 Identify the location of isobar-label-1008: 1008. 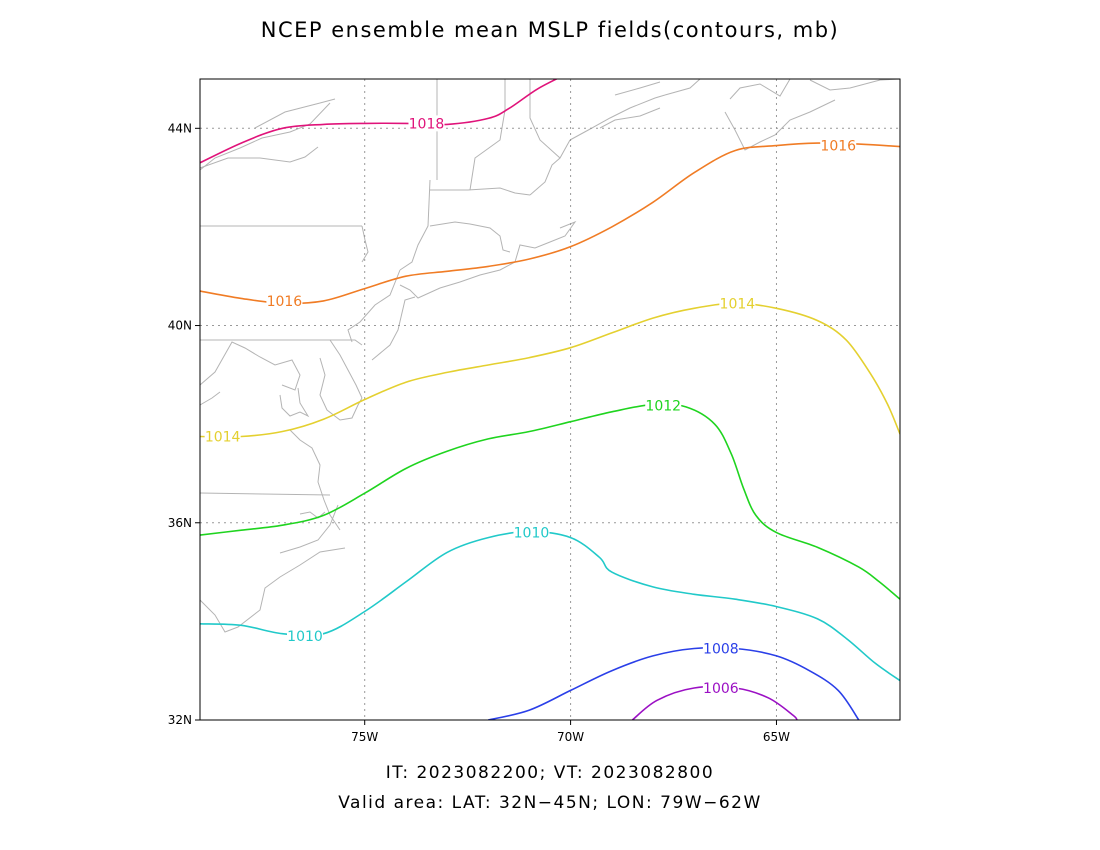
(721, 650).